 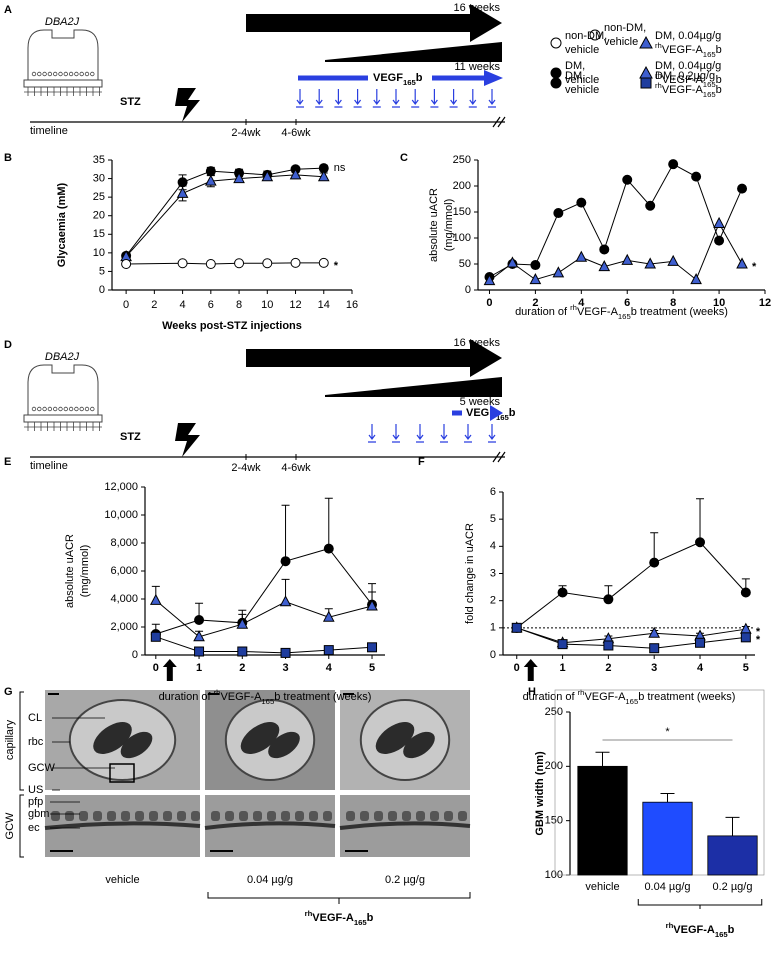 I want to click on treatment-duration: 11 weeks, so click(x=477, y=67).